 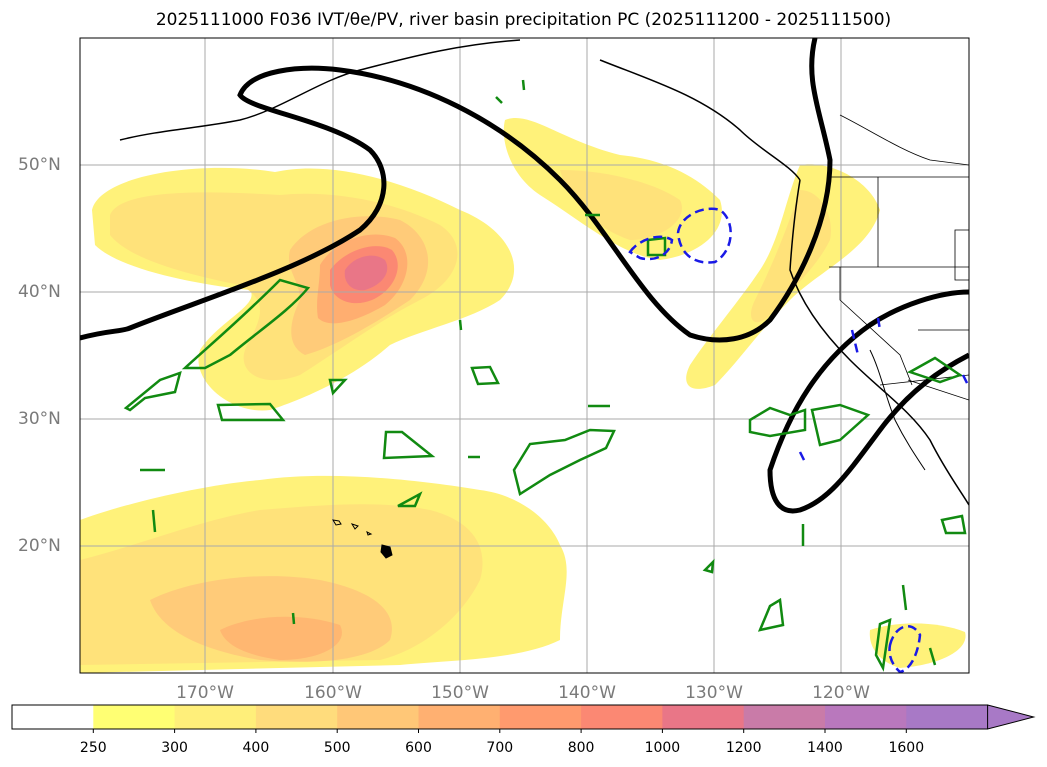 What do you see at coordinates (256, 748) in the screenshot?
I see `colorbar-tick-label: 400` at bounding box center [256, 748].